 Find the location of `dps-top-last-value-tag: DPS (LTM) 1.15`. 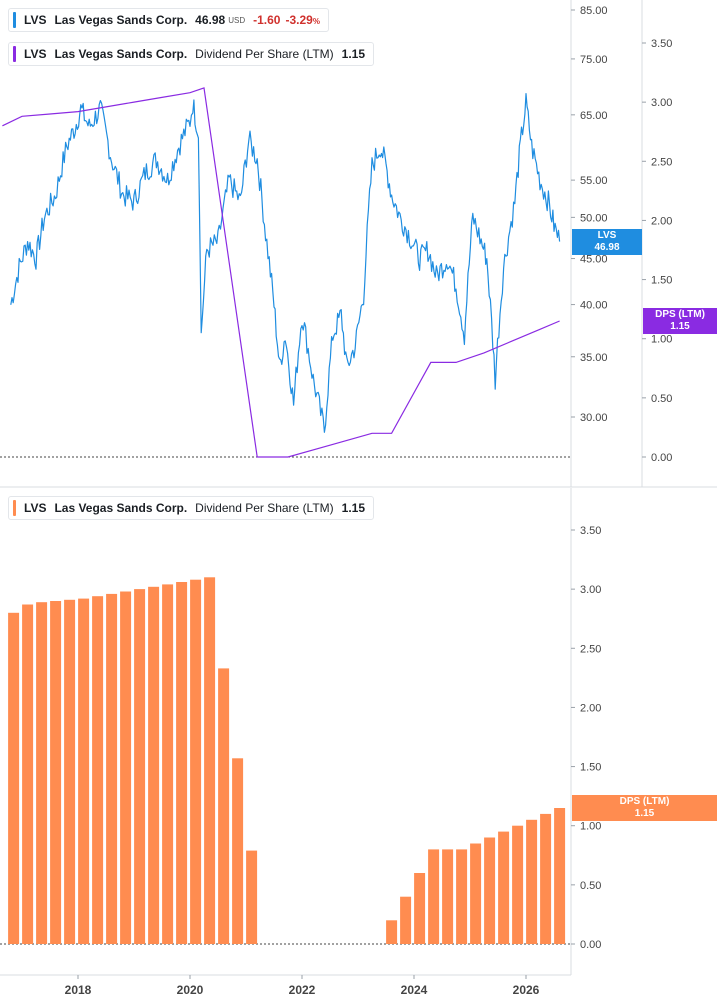

dps-top-last-value-tag: DPS (LTM) 1.15 is located at coordinates (680, 320).